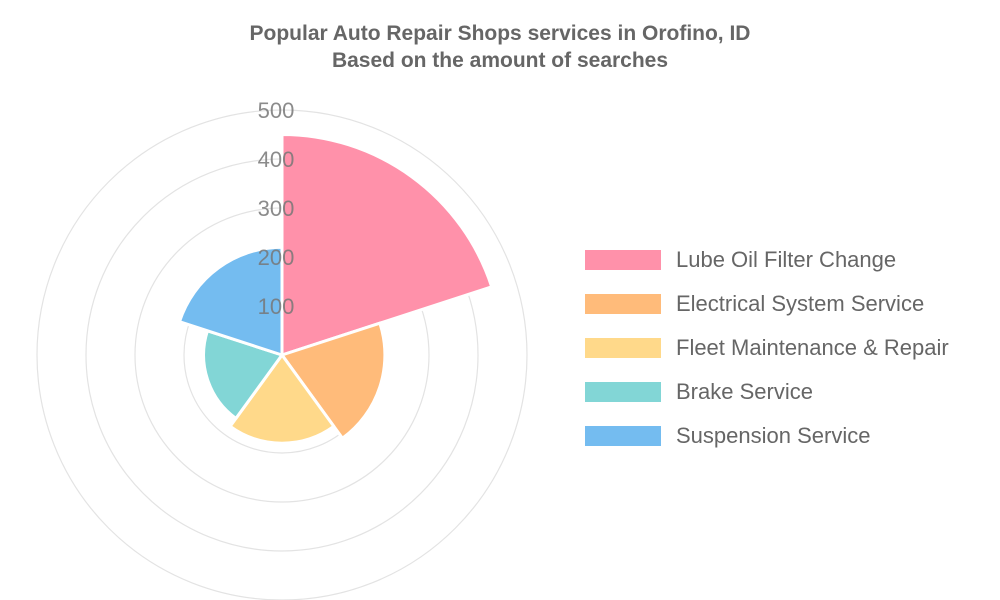  I want to click on legend-item-brake-service: Brake Service, so click(767, 392).